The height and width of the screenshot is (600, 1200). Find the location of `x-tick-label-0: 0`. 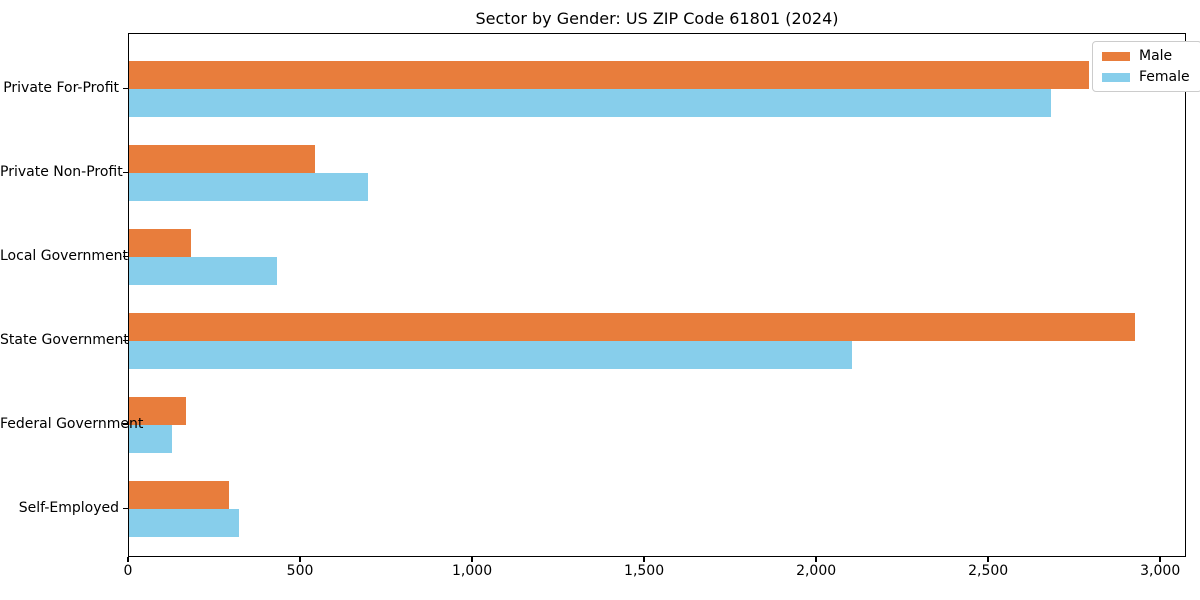

x-tick-label-0: 0 is located at coordinates (128, 571).